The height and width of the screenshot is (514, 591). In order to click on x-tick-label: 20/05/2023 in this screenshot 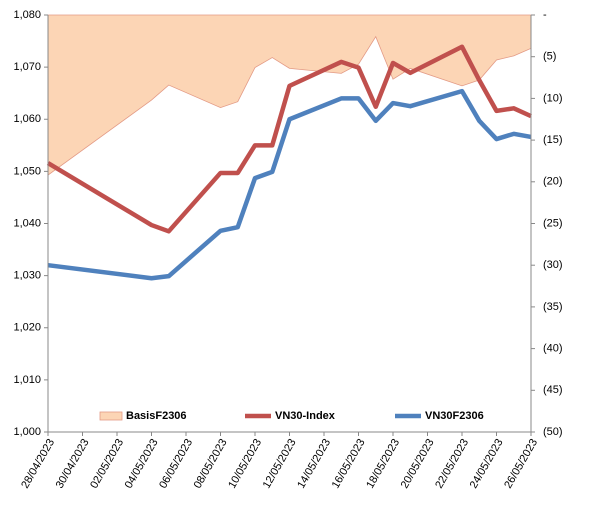, I will do `click(418, 464)`.